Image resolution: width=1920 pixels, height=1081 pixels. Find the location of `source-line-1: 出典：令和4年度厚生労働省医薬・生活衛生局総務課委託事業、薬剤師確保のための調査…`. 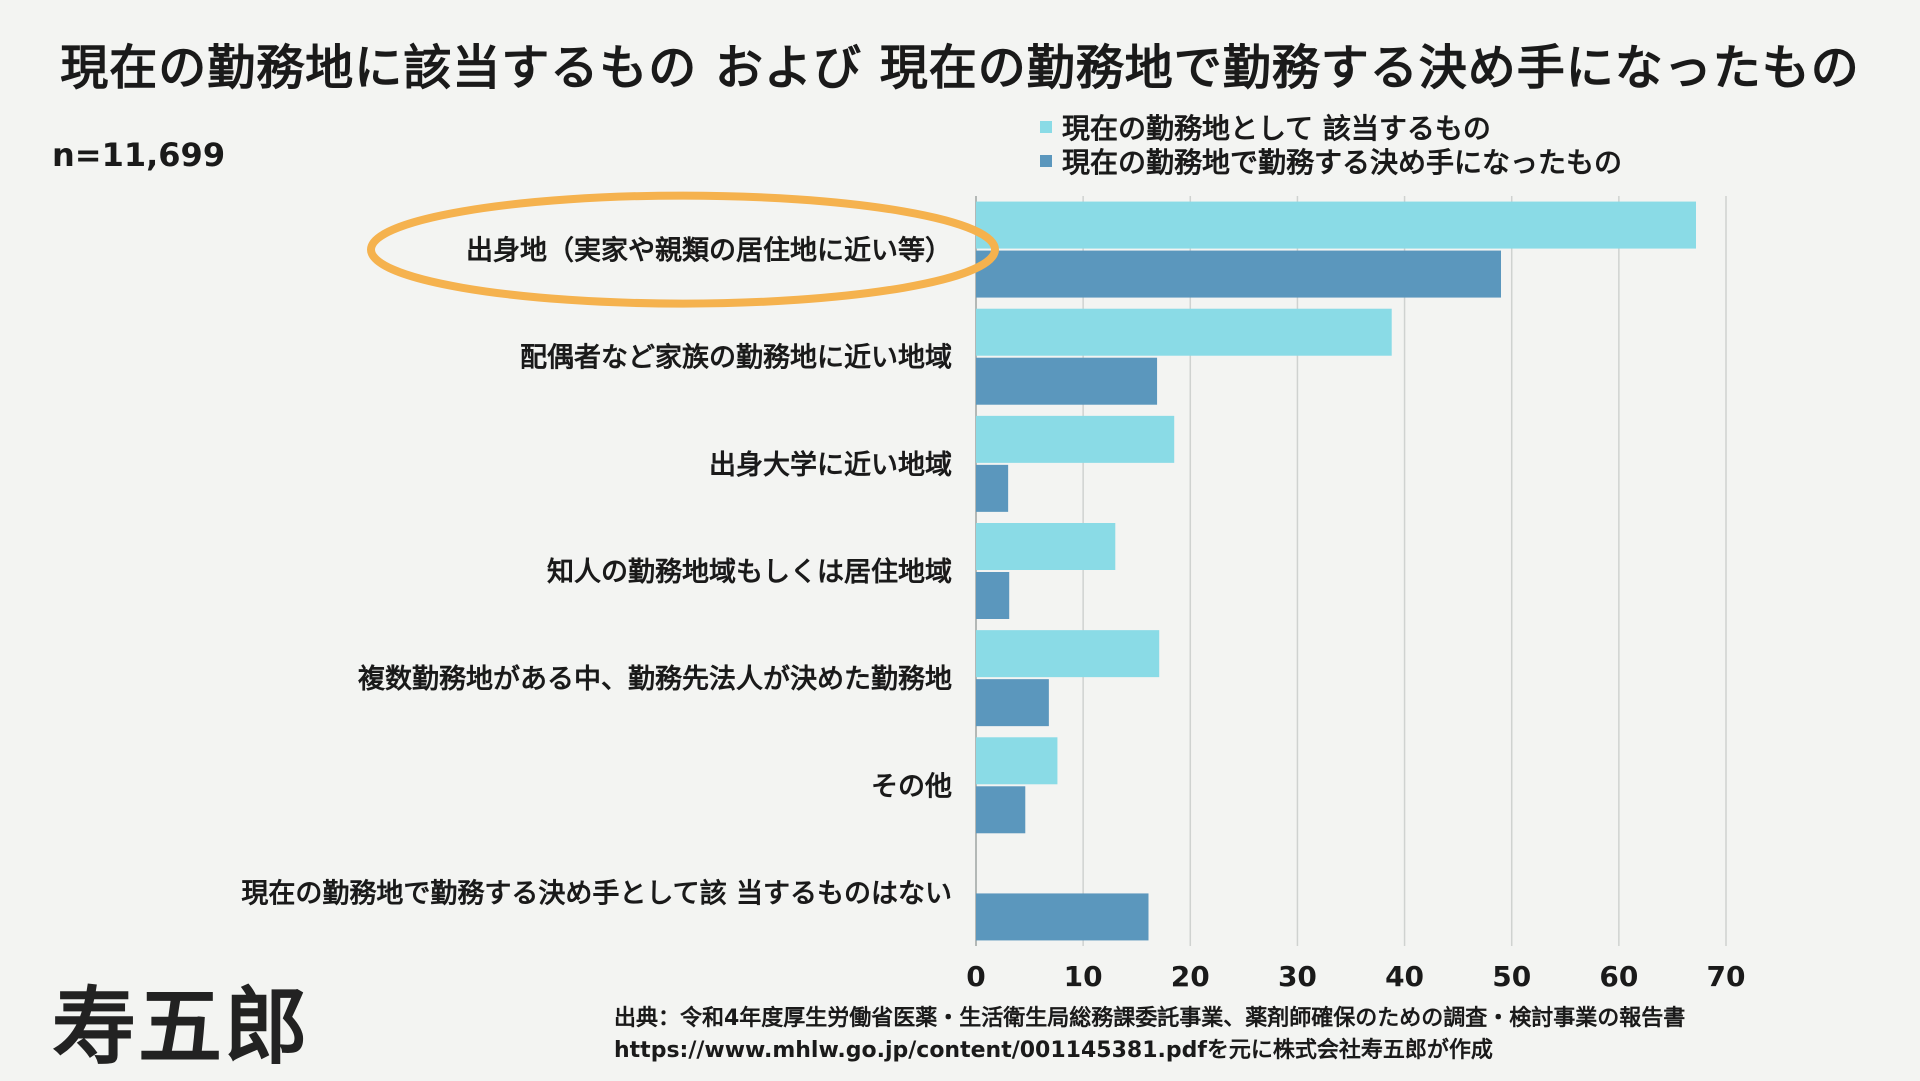

source-line-1: 出典：令和4年度厚生労働省医薬・生活衛生局総務課委託事業、薬剤師確保のための調査… is located at coordinates (1150, 1018).